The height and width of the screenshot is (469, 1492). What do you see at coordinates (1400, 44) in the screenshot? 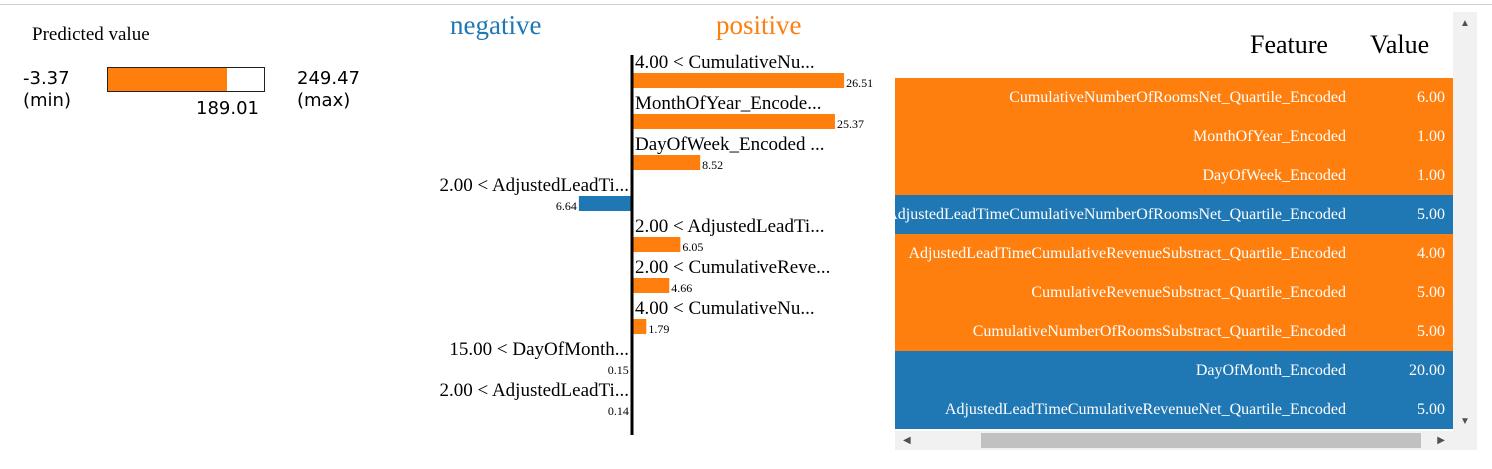
I see `table-header-value: Value` at bounding box center [1400, 44].